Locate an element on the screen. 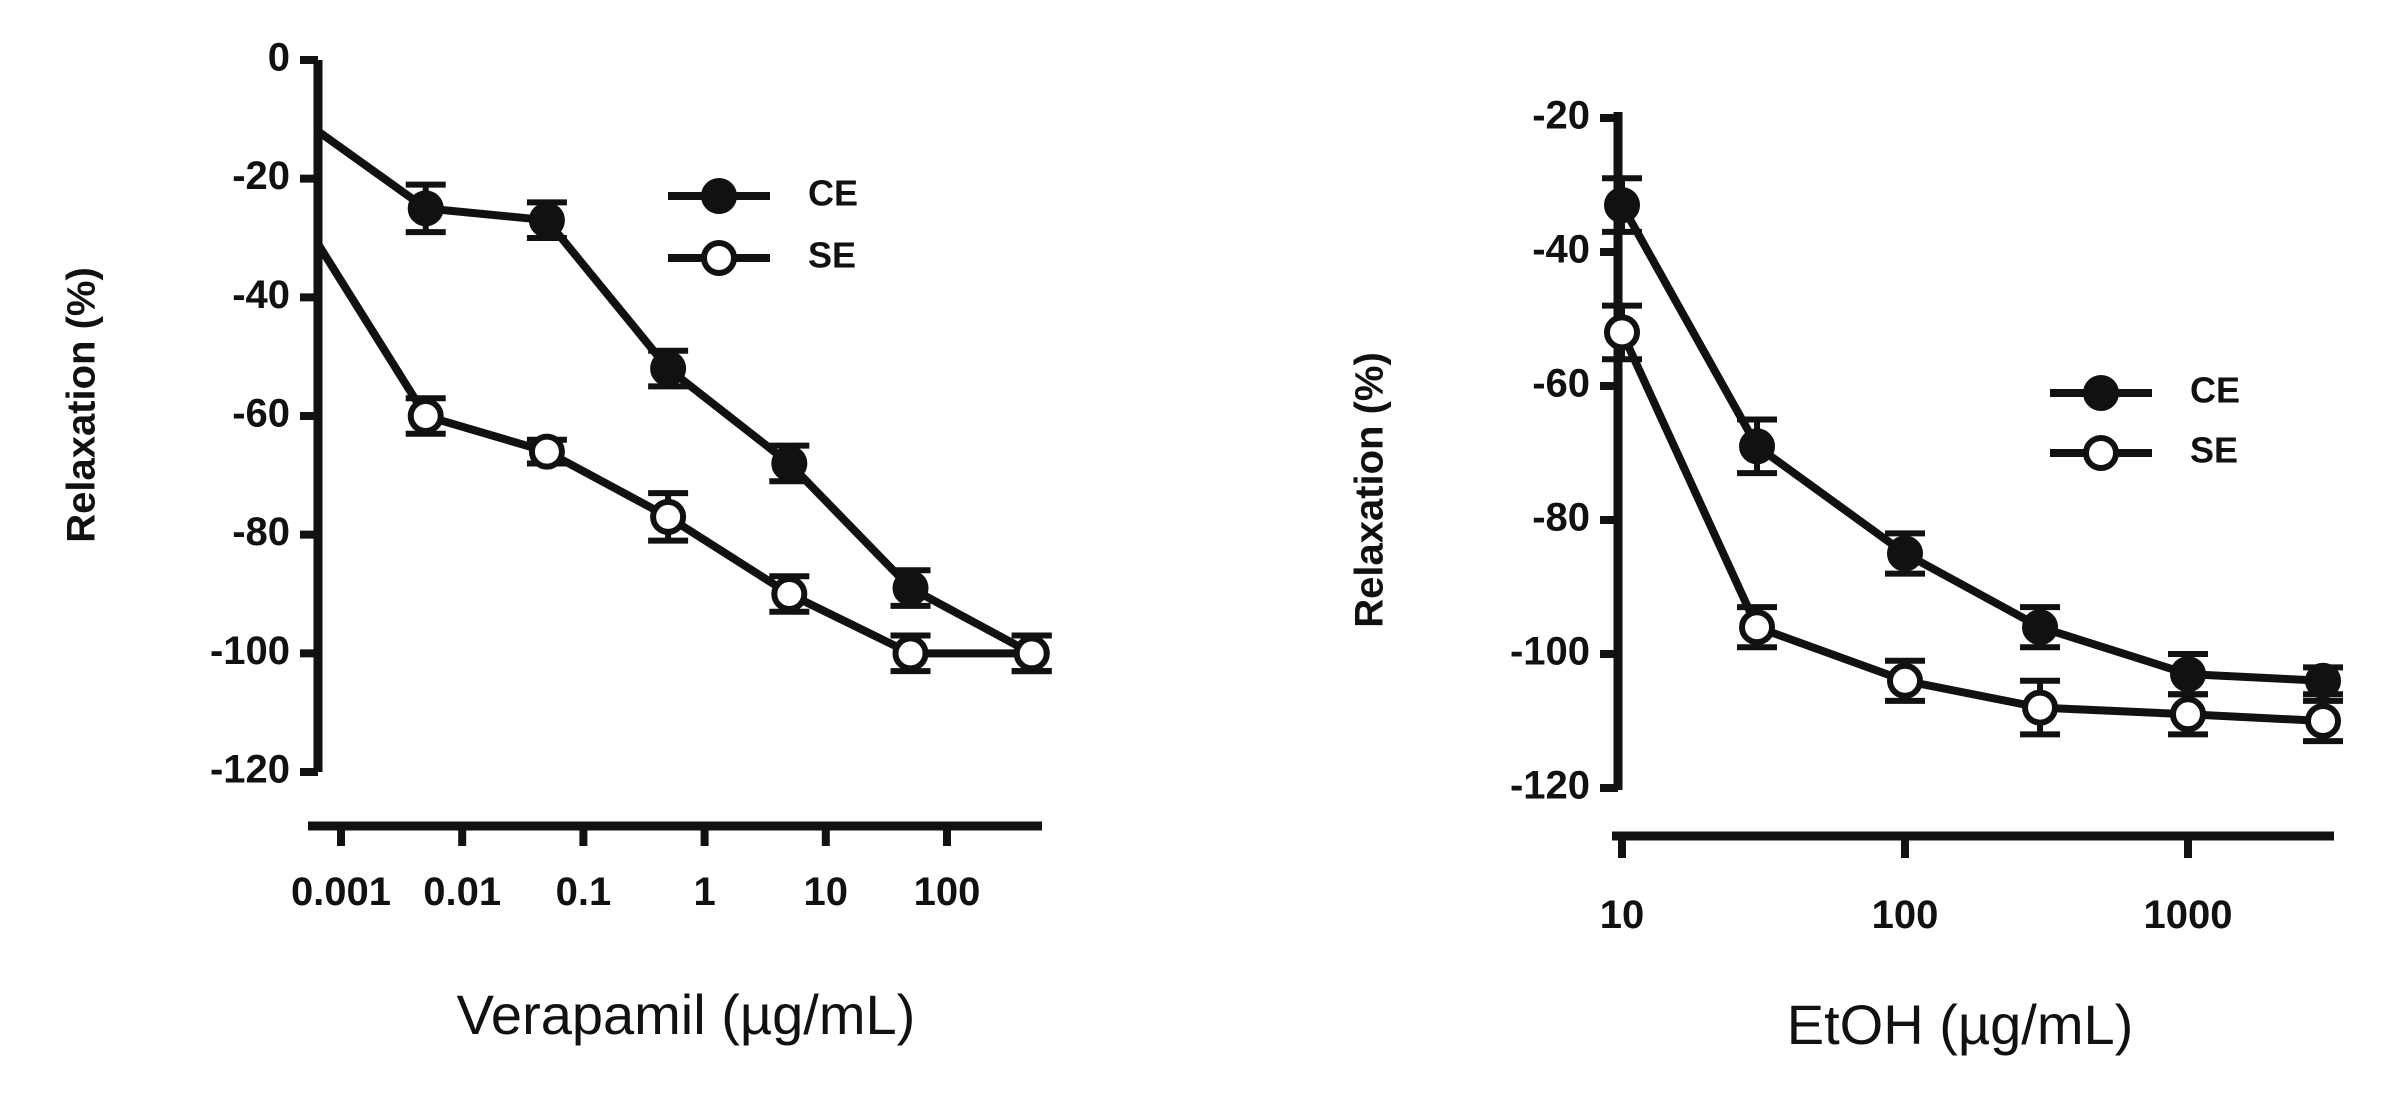 The image size is (2383, 1096). x-tick-label: 0.1 is located at coordinates (584, 892).